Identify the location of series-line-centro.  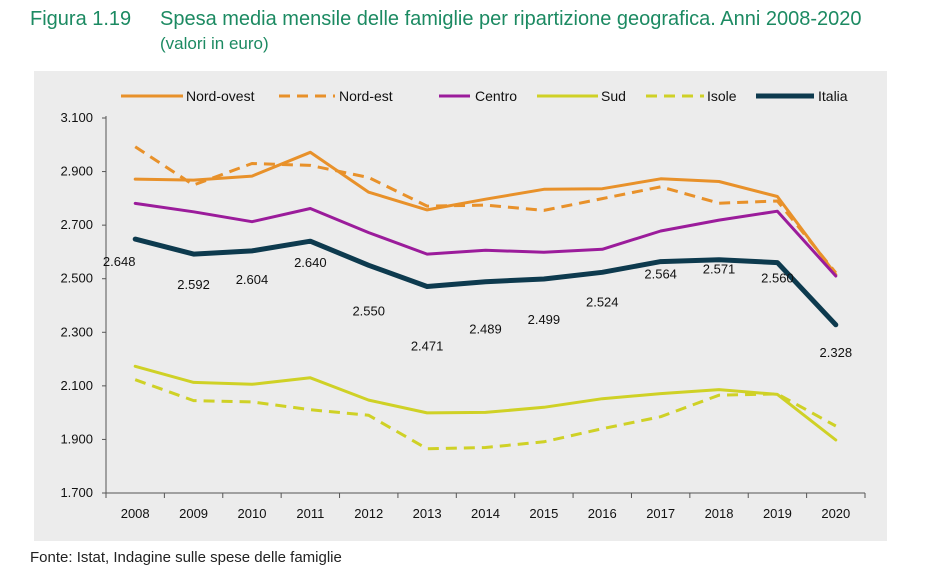
(485, 239).